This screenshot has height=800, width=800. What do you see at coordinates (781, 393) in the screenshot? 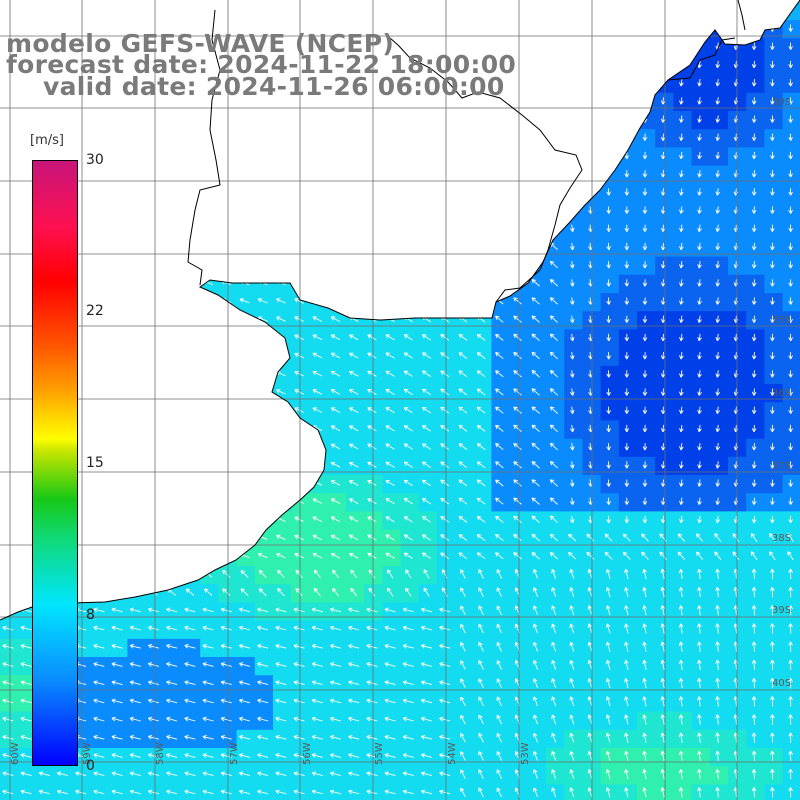
I see `latitude-labels: 30S 35S 36S 37S 38S 39S 40S` at bounding box center [781, 393].